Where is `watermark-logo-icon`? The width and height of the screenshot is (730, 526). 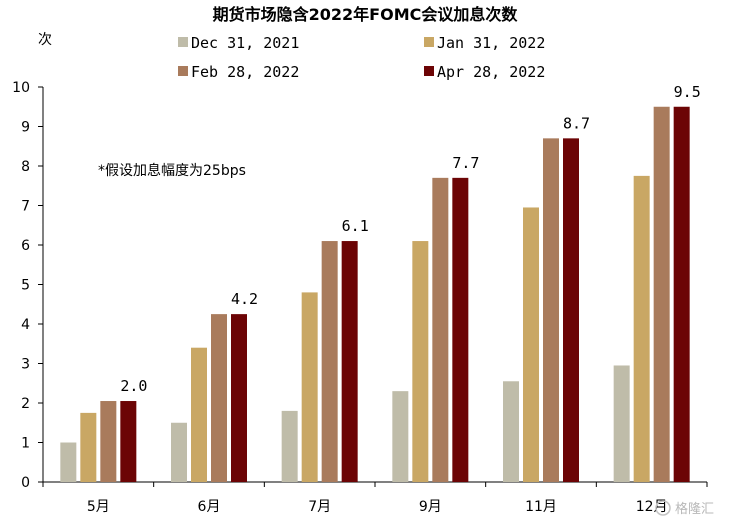 watermark-logo-icon is located at coordinates (663, 508).